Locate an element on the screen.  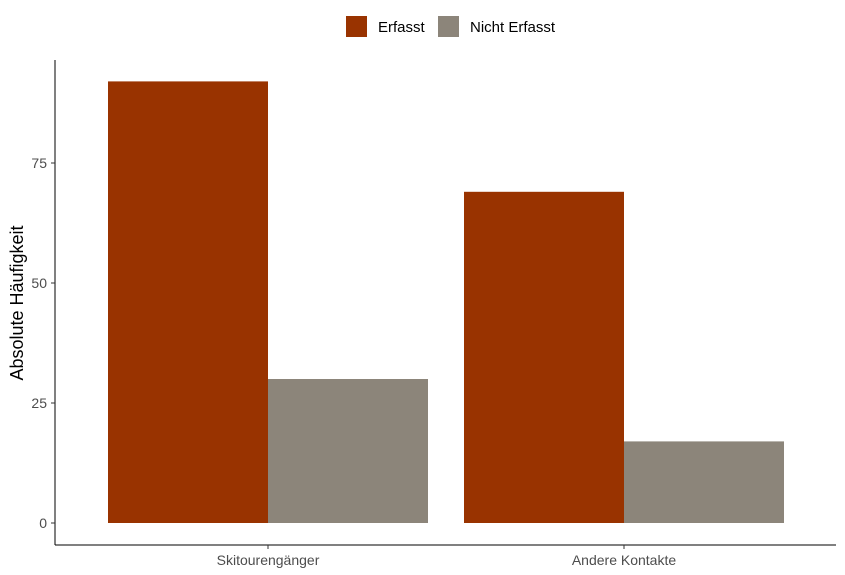
y-tick-label: 75 is located at coordinates (39, 163).